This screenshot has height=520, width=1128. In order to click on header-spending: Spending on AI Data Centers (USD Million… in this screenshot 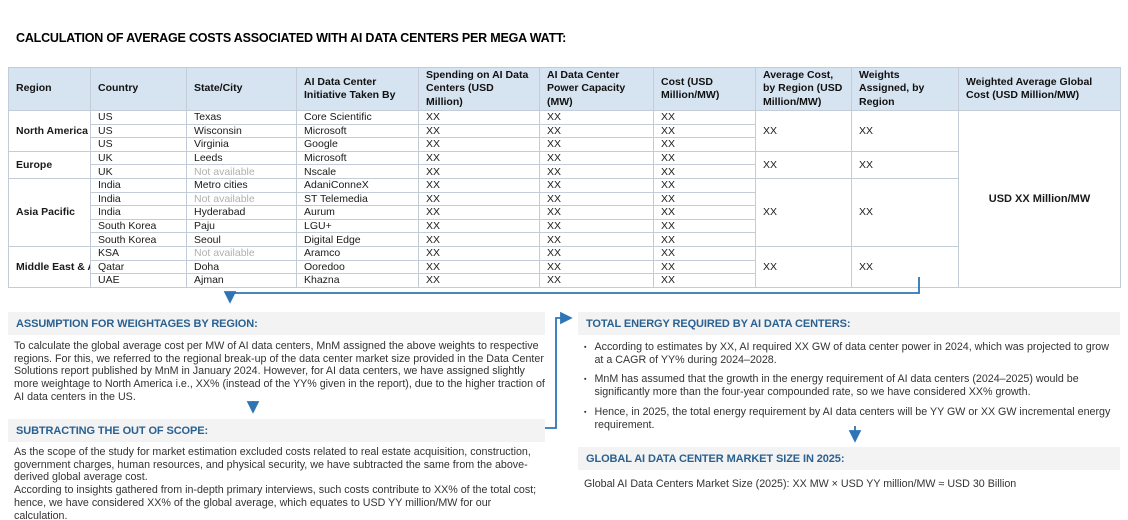, I will do `click(479, 89)`.